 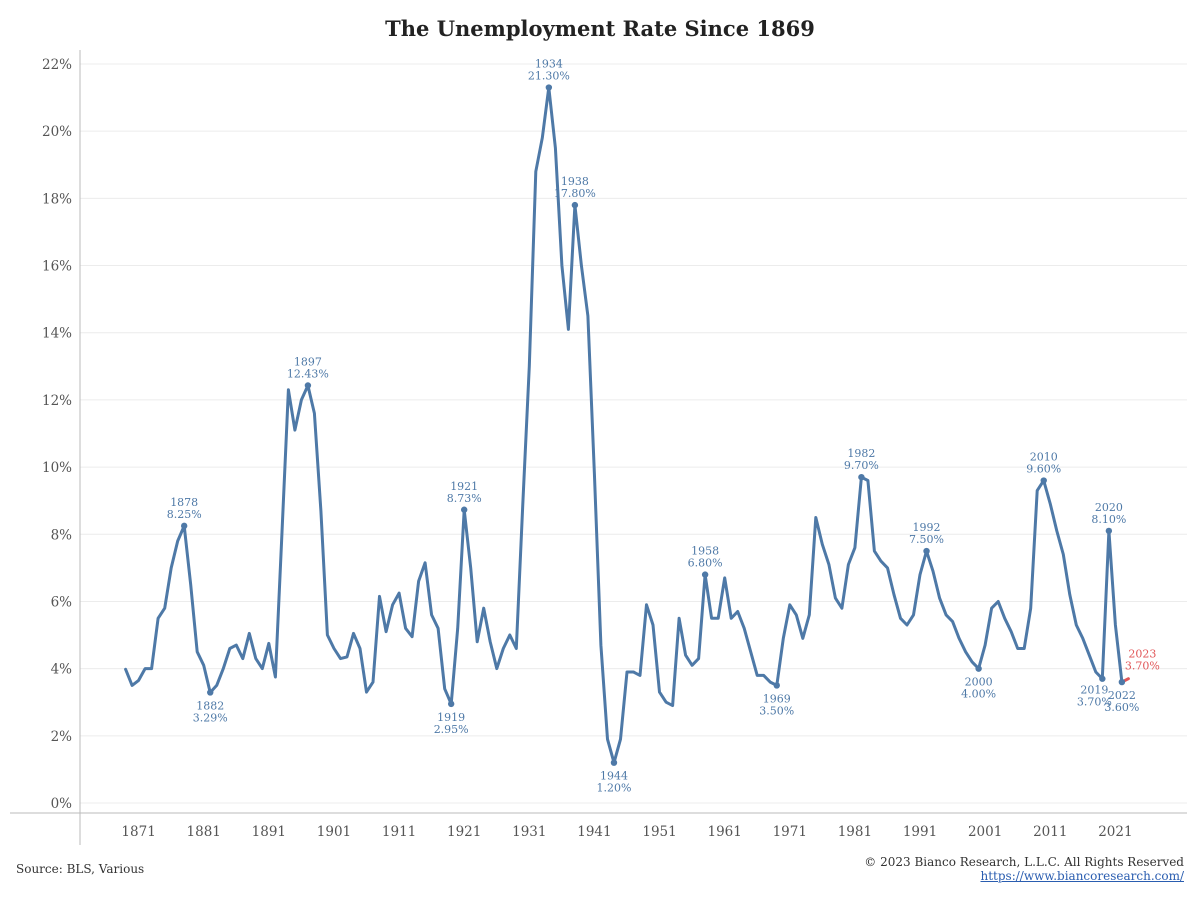 What do you see at coordinates (926, 539) in the screenshot?
I see `annotation-value: 7.50%` at bounding box center [926, 539].